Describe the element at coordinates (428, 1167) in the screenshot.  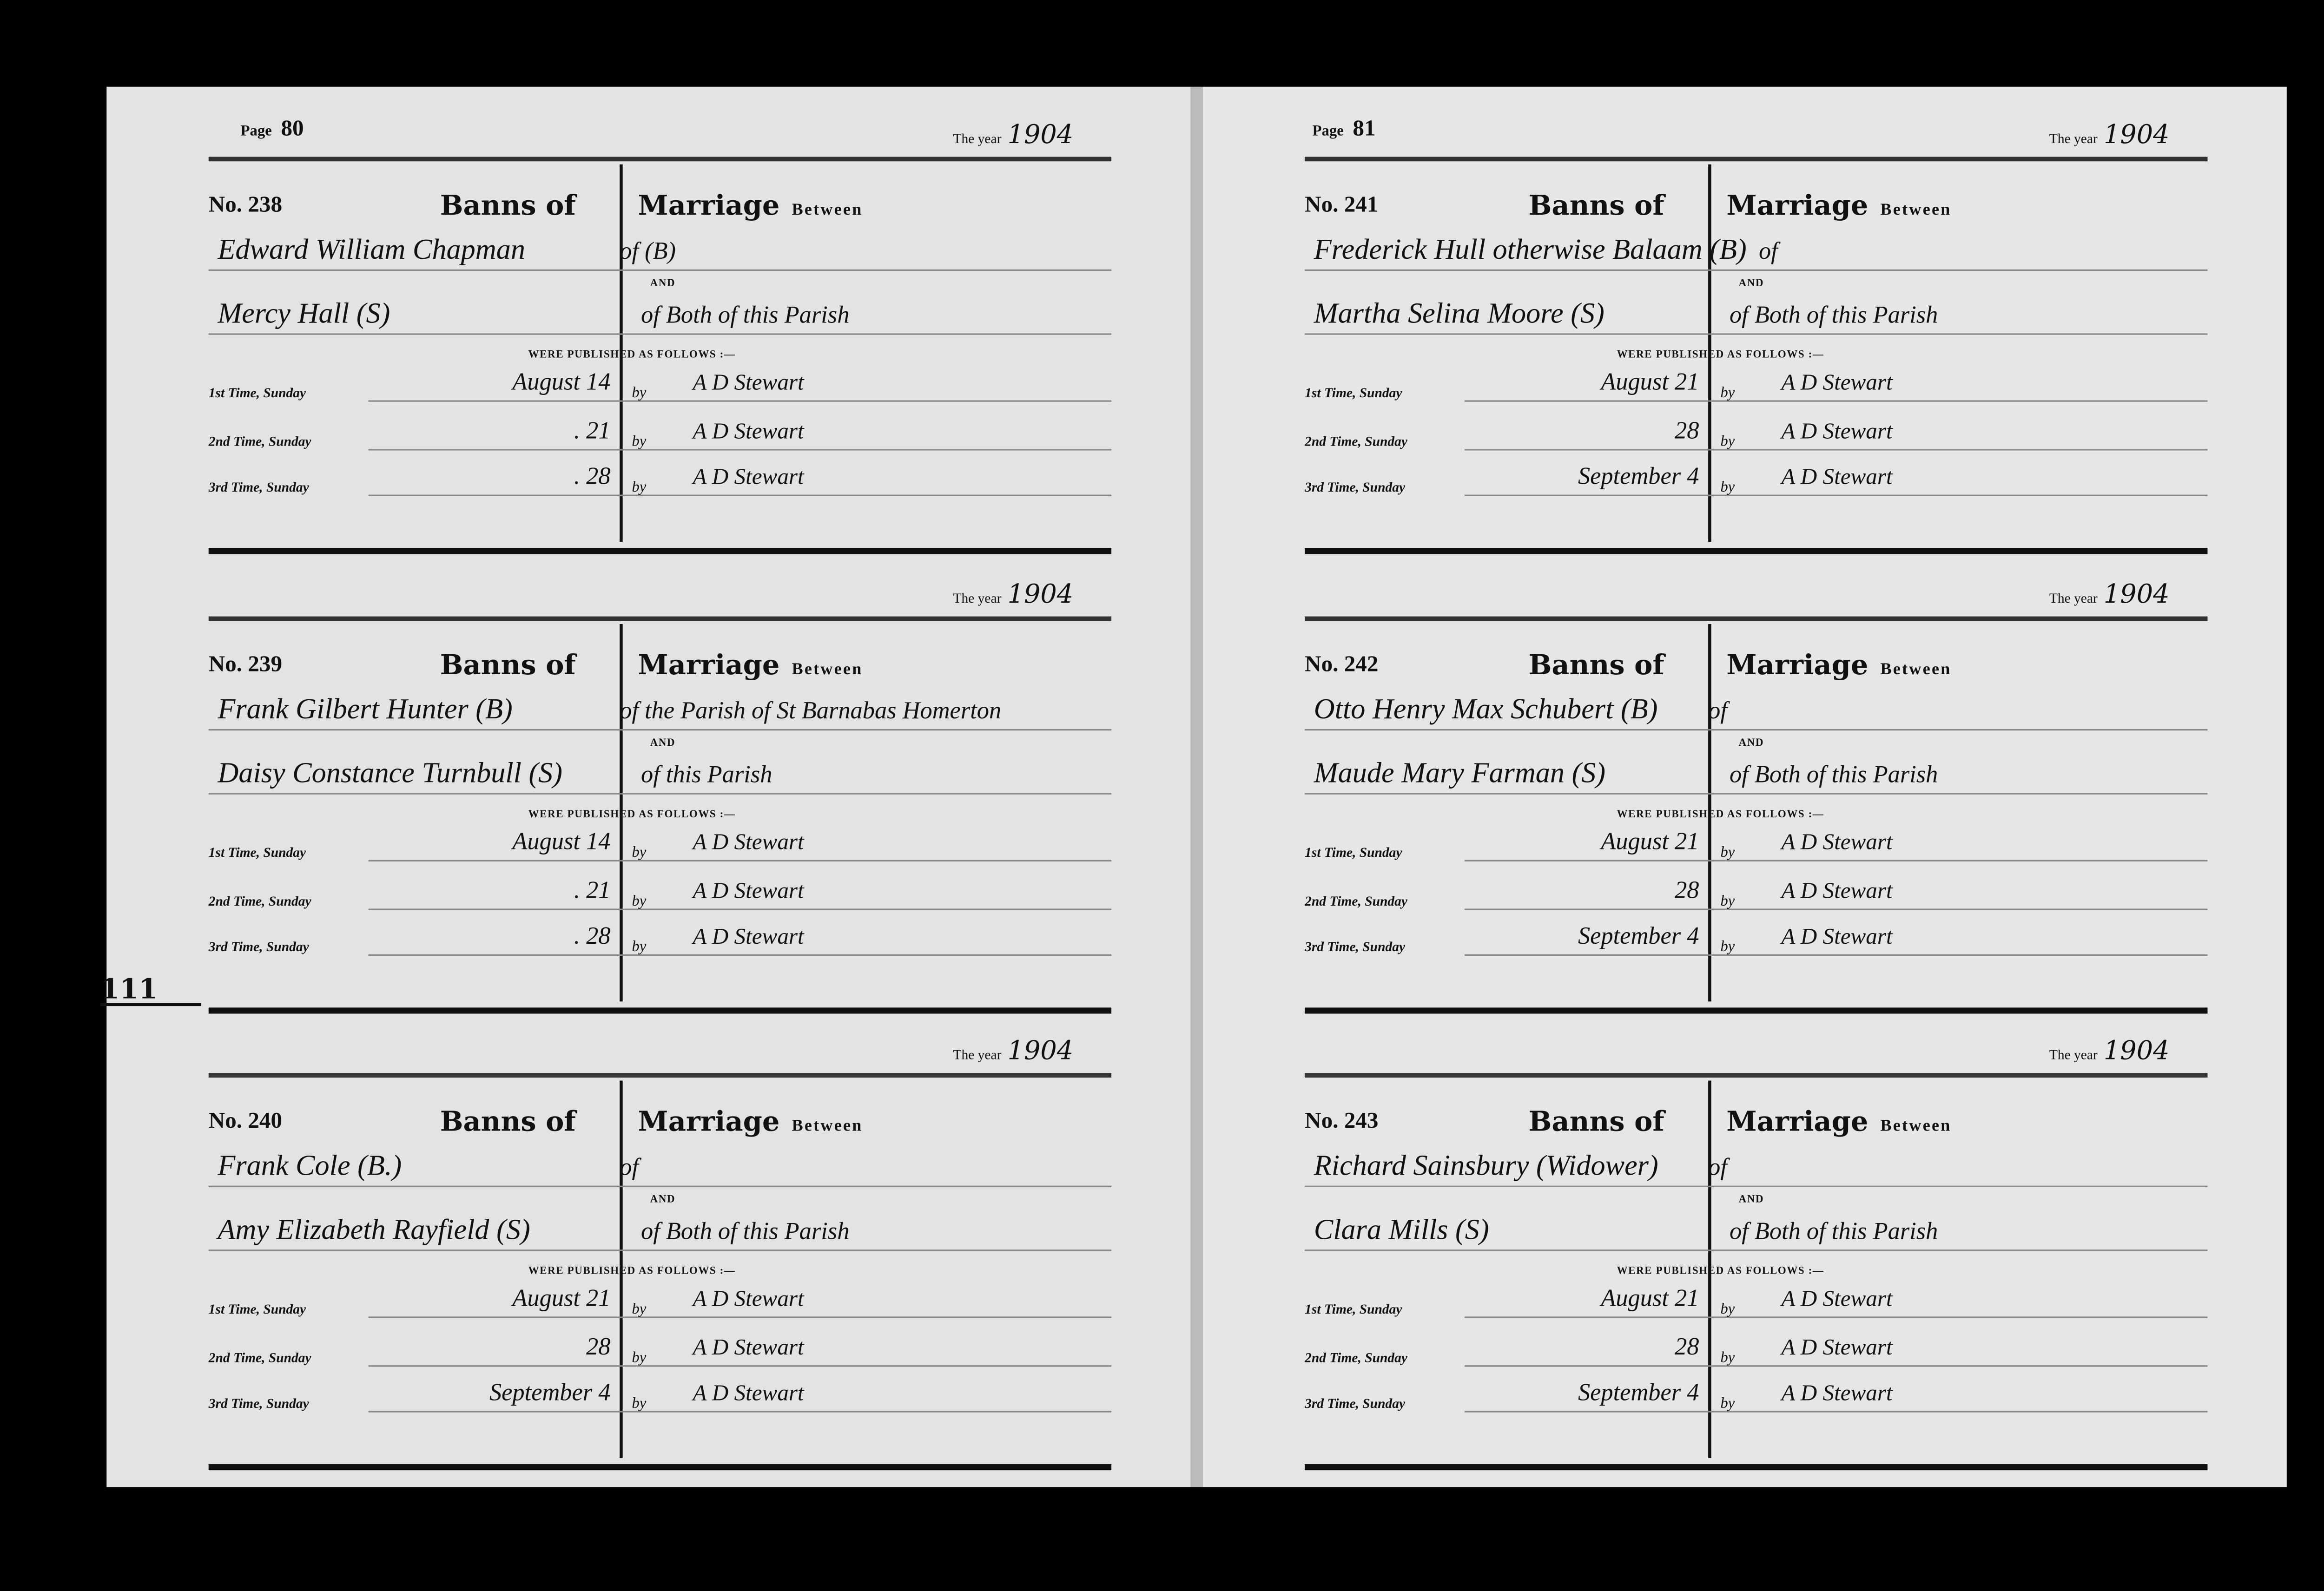
I see `groom-row: Frank Cole (B.) of` at that location.